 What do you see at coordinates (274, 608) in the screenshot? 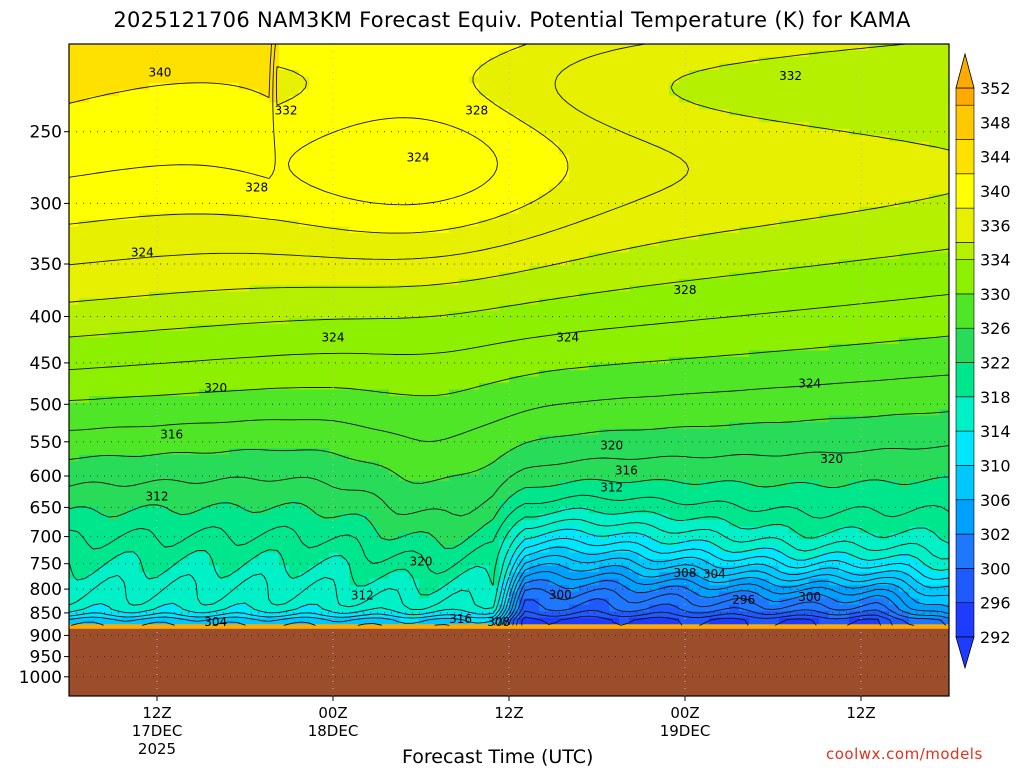
I see `field-cell-2086` at bounding box center [274, 608].